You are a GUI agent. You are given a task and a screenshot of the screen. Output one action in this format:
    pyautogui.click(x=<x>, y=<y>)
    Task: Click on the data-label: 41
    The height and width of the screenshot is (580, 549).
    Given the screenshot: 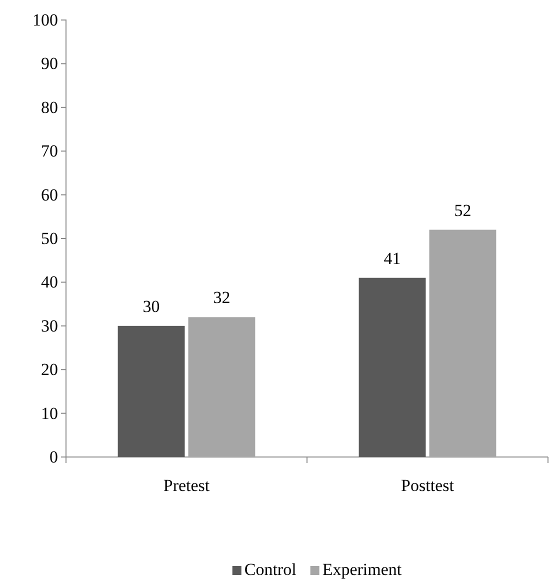 What is the action you would take?
    pyautogui.click(x=392, y=258)
    